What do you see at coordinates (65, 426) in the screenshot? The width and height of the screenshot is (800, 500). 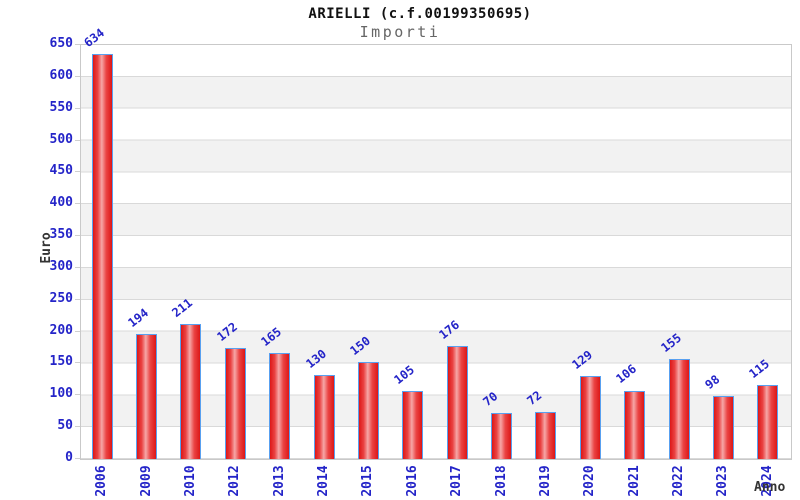 I see `y-tick-label: 50` at bounding box center [65, 426].